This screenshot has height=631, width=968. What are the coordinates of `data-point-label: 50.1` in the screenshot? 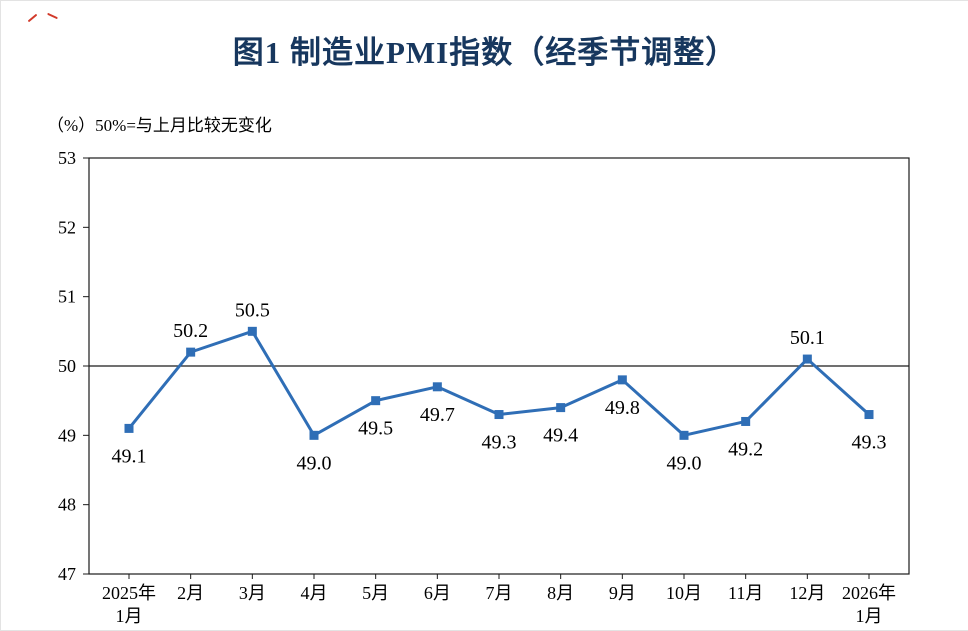 It's located at (807, 338).